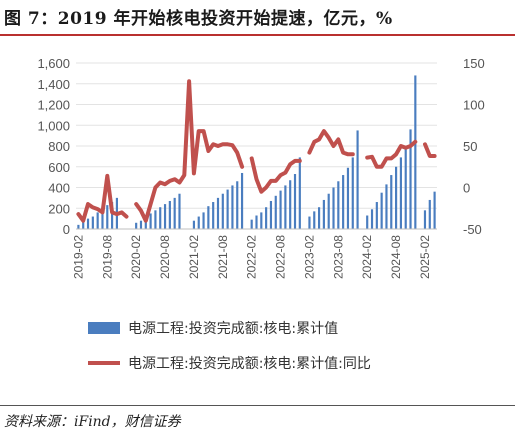 The image size is (515, 436). What do you see at coordinates (470, 146) in the screenshot?
I see `y-right-tick-label: 50` at bounding box center [470, 146].